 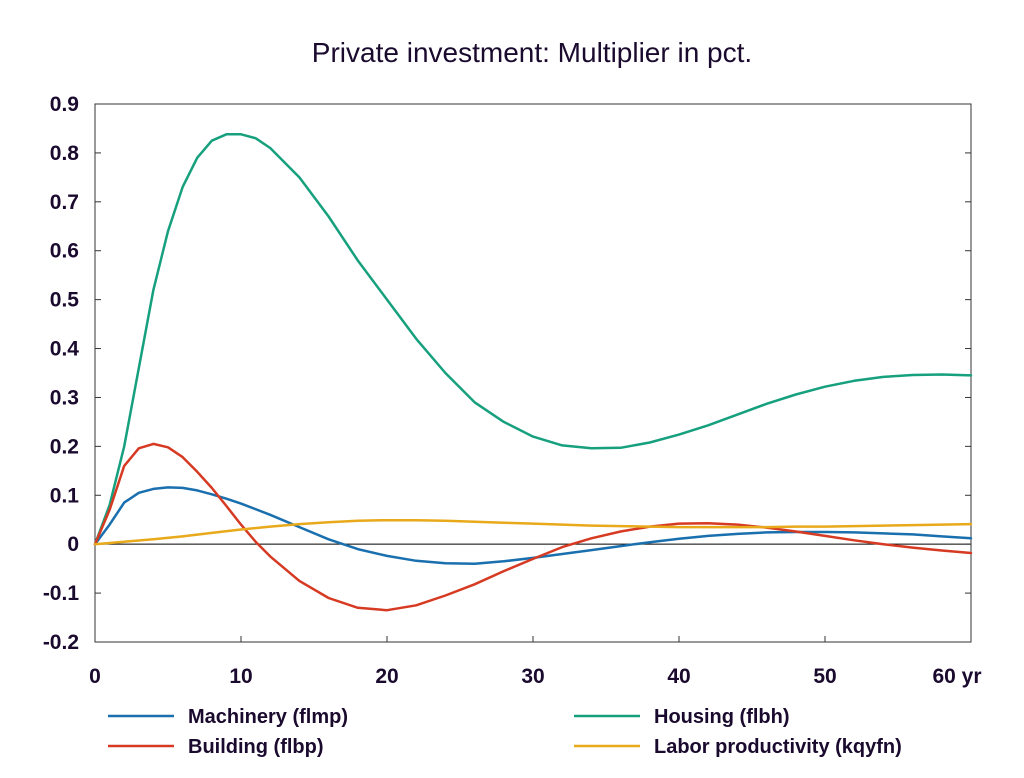 I want to click on y-tick-label: 0.8, so click(x=65, y=153).